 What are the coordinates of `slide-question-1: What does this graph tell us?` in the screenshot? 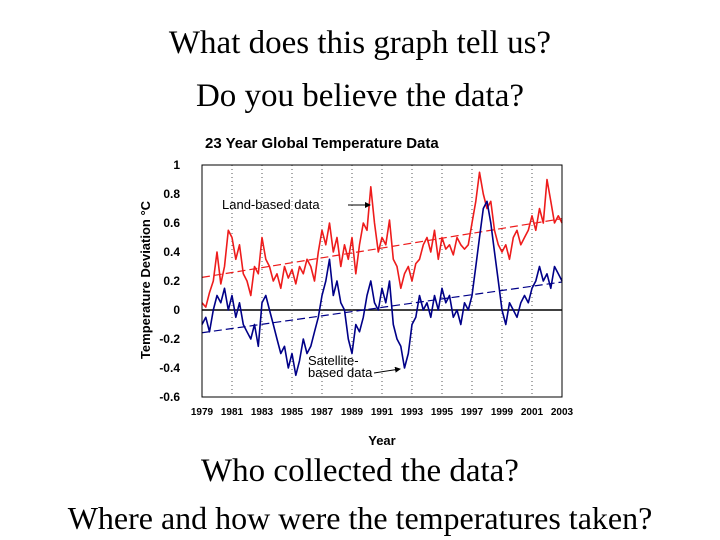 It's located at (360, 43).